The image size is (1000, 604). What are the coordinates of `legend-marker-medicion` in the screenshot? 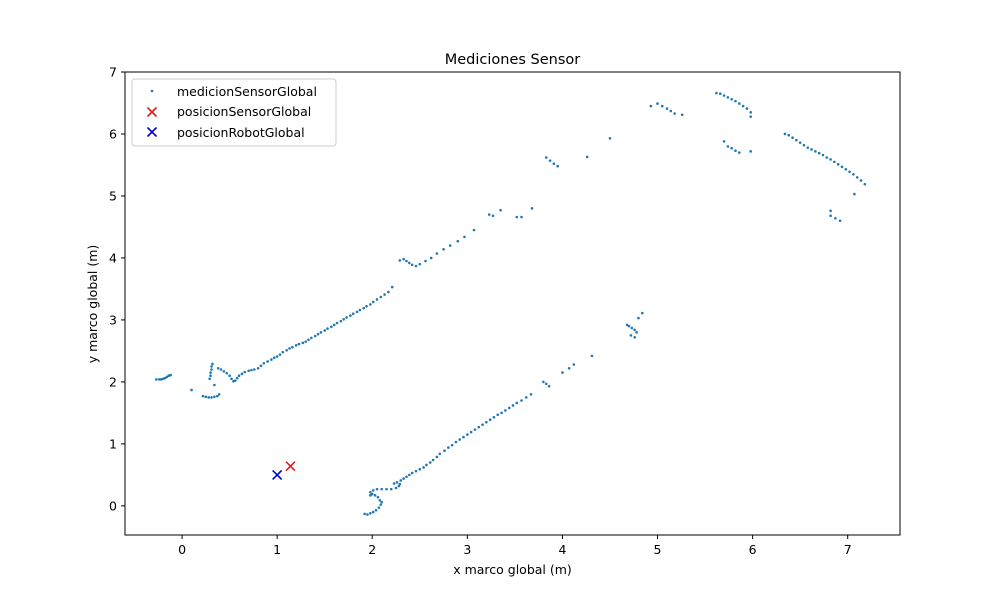 It's located at (152, 91).